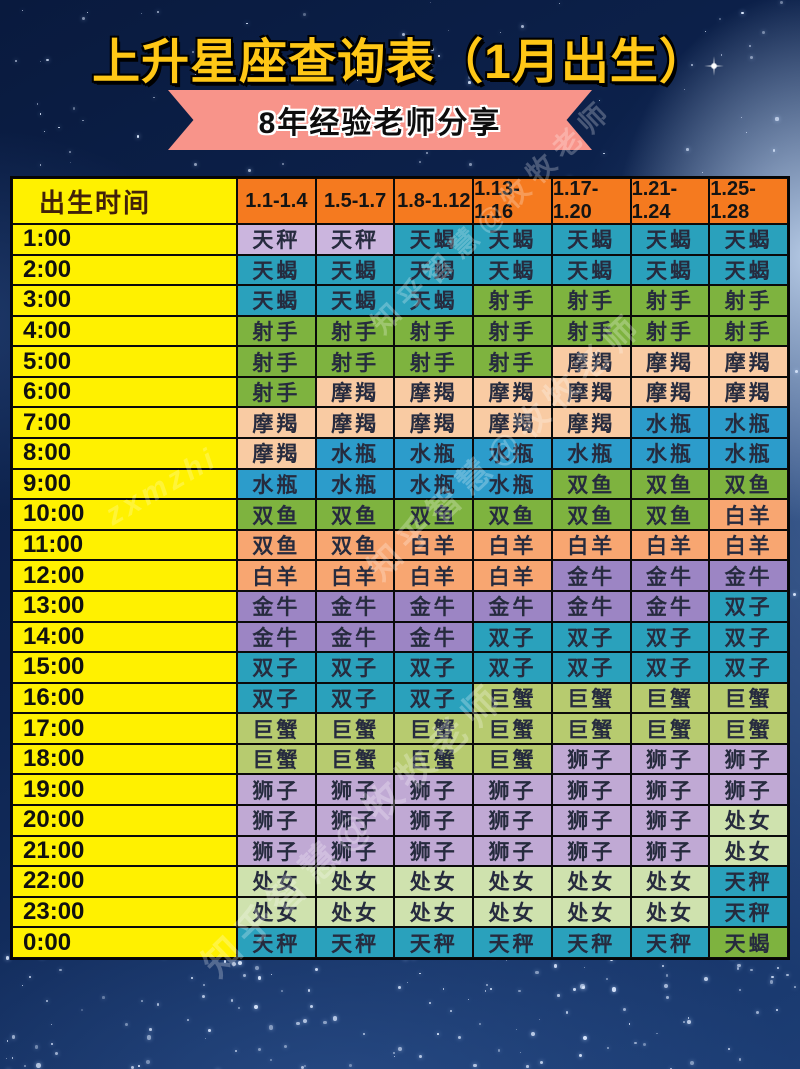 The image size is (800, 1069). What do you see at coordinates (47, 239) in the screenshot?
I see `time-cell-label: 1:00` at bounding box center [47, 239].